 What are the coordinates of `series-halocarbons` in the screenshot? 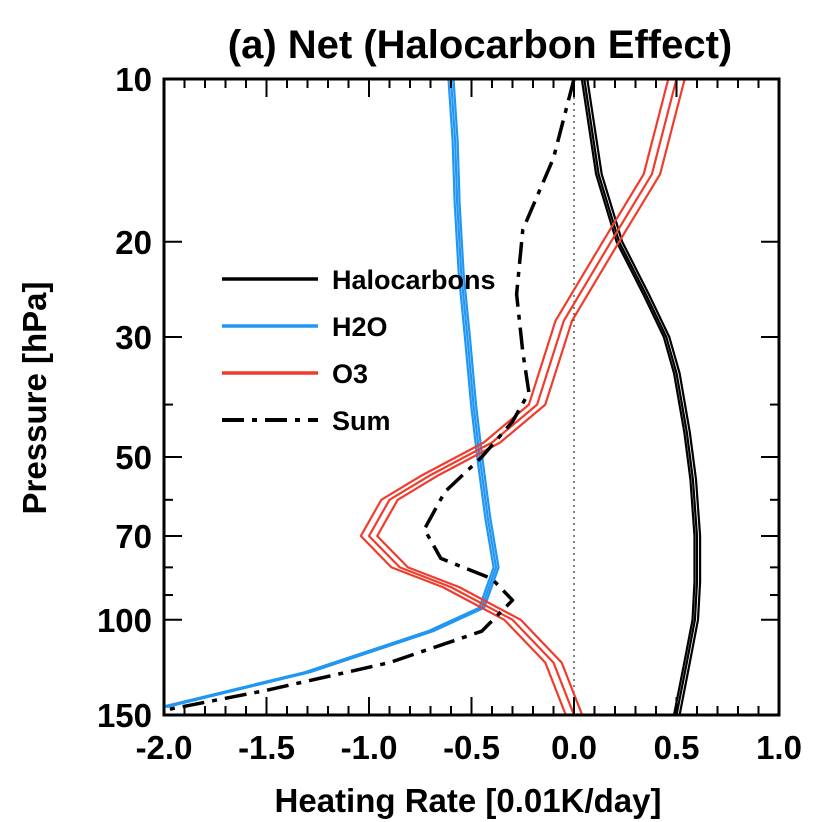 It's located at (641, 397).